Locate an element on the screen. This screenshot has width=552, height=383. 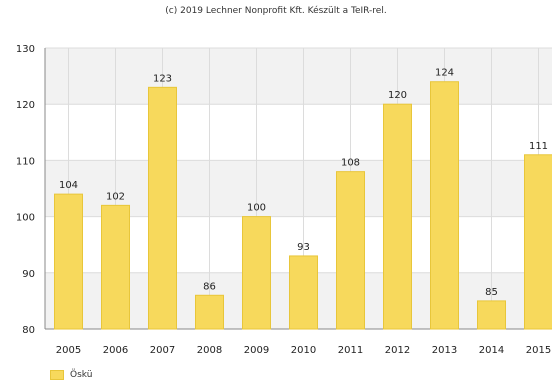
x-tick-label: 2014 is located at coordinates (491, 350).